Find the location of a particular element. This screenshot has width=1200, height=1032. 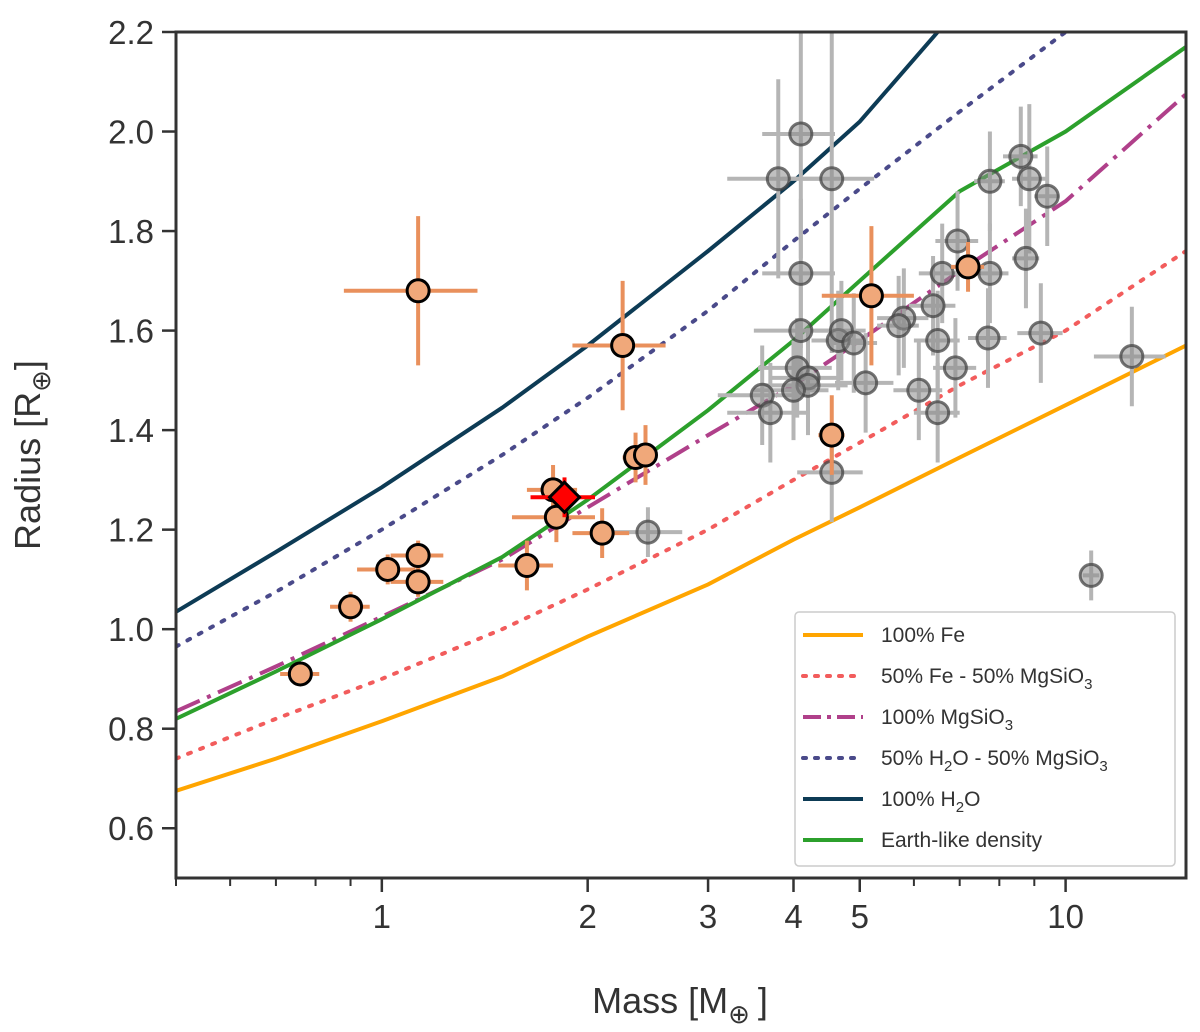

y-tick-label: 1.0 is located at coordinates (131, 629).